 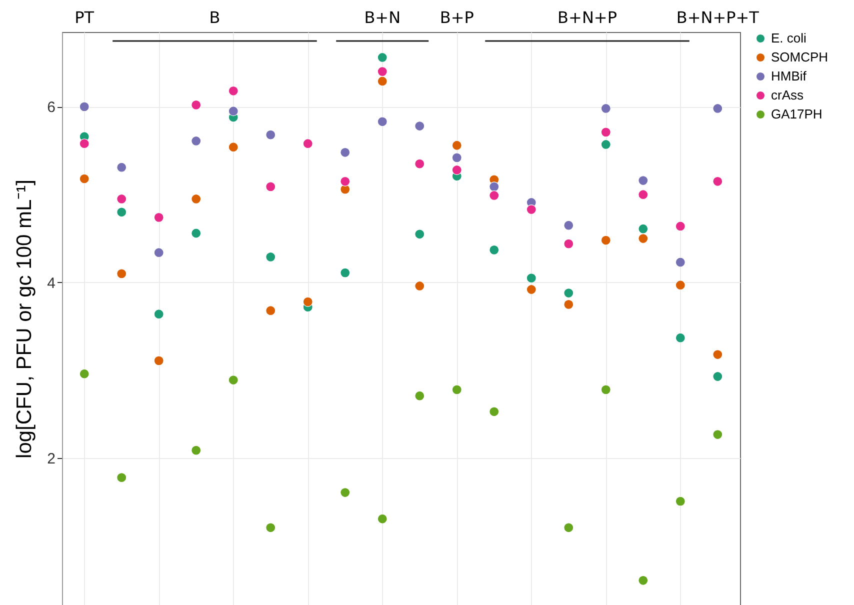 What do you see at coordinates (382, 17) in the screenshot?
I see `text: B+N` at bounding box center [382, 17].